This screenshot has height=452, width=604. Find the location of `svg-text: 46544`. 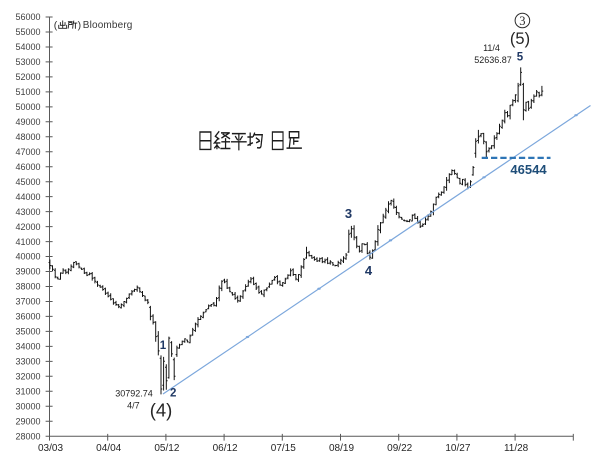

svg-text: 46544 is located at coordinates (528, 169).